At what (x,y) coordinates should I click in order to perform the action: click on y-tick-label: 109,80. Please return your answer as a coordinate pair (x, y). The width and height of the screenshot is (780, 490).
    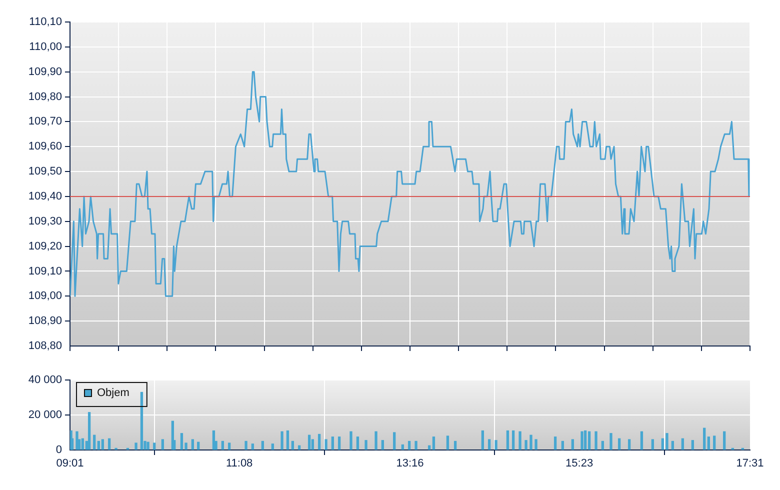
    Looking at the image, I should click on (45, 96).